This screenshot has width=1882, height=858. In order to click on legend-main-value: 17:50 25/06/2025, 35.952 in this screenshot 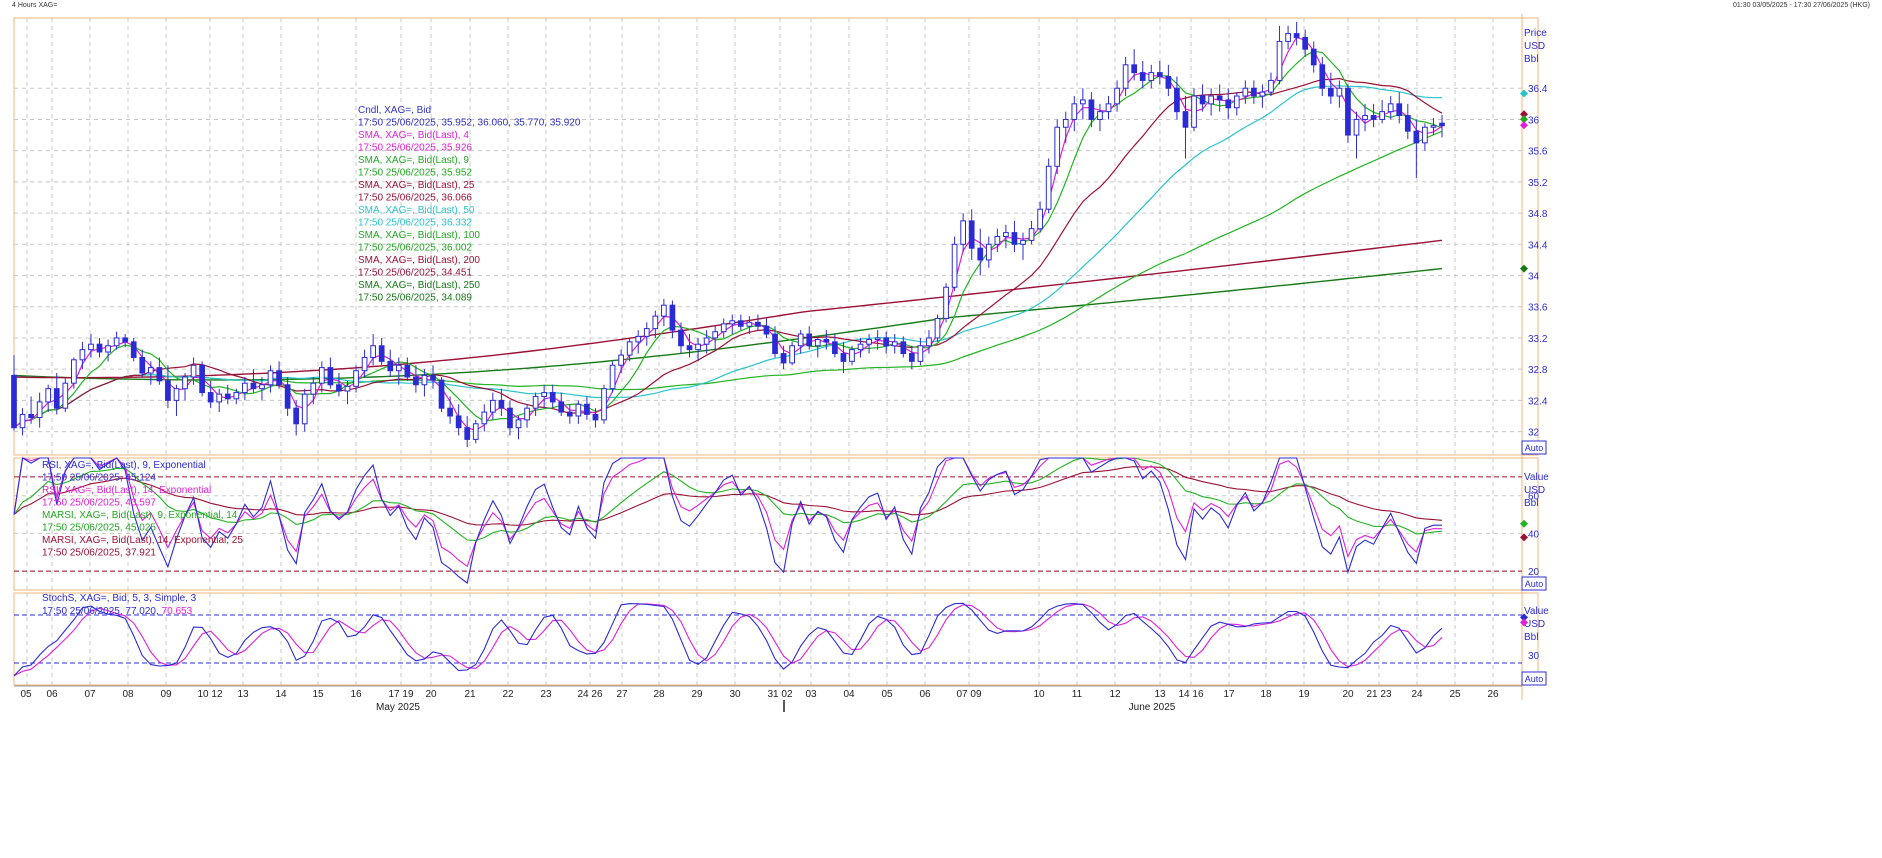, I will do `click(415, 173)`.